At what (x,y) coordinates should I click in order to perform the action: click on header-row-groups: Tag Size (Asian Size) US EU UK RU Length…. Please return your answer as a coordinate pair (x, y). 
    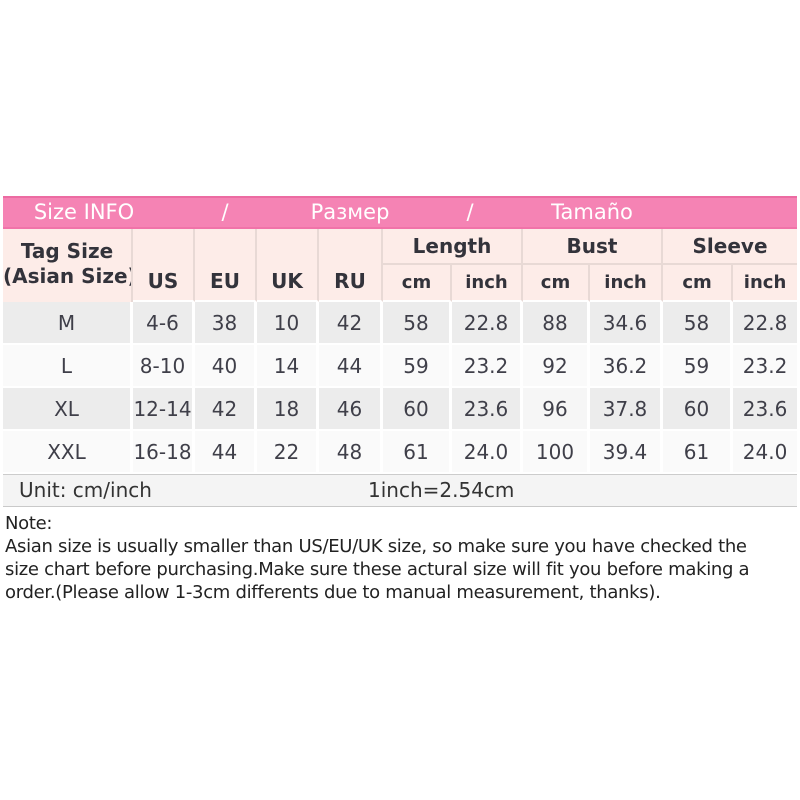
    Looking at the image, I should click on (400, 265).